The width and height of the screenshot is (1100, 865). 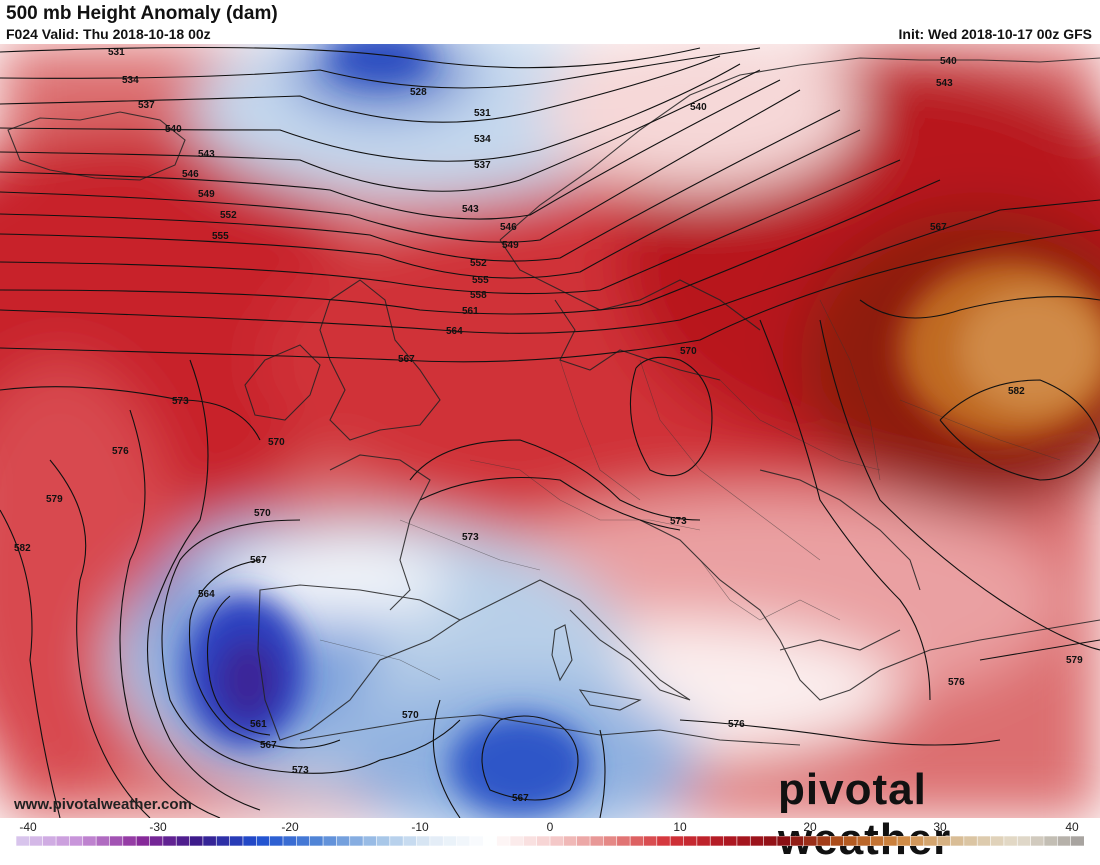 What do you see at coordinates (158, 827) in the screenshot?
I see `colorbar-tick: -30` at bounding box center [158, 827].